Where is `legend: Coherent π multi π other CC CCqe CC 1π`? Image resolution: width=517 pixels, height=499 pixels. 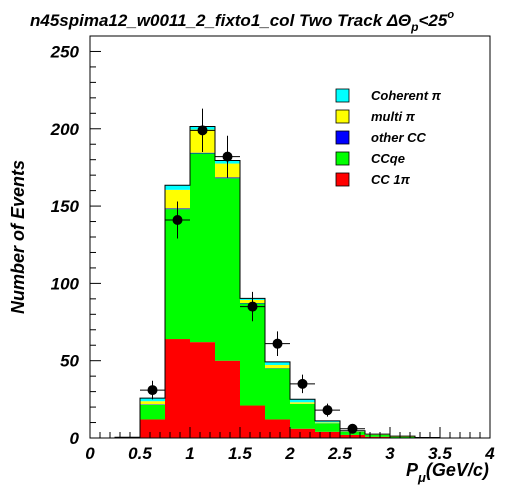 legend: Coherent π multi π other CC CCqe CC 1π is located at coordinates (388, 137).